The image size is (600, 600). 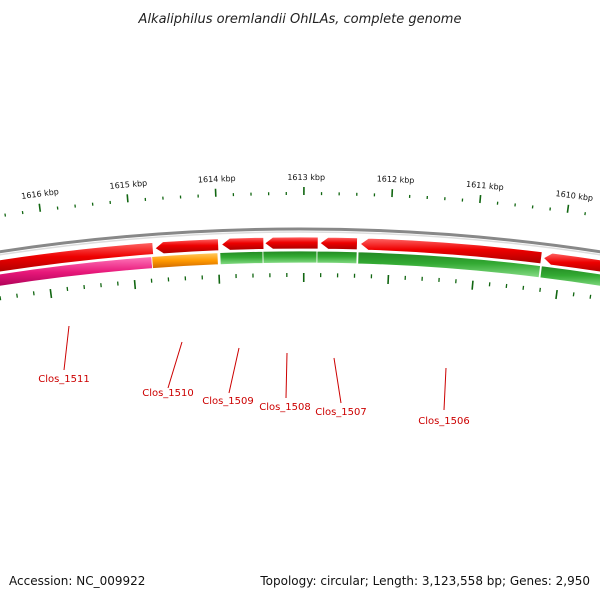 I want to click on gene-label: Clos_1507, so click(x=341, y=412).